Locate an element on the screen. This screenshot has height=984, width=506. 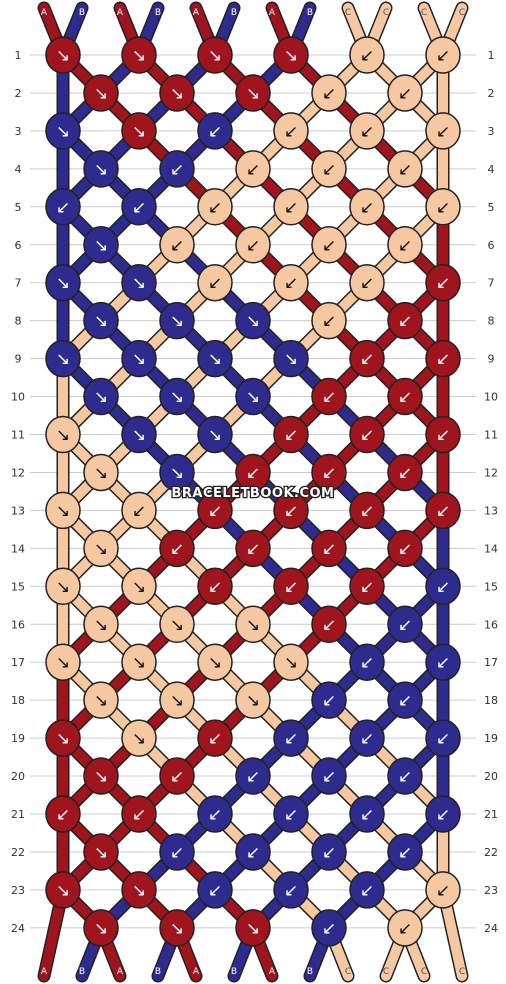
row-label-right: 2 is located at coordinates (491, 93).